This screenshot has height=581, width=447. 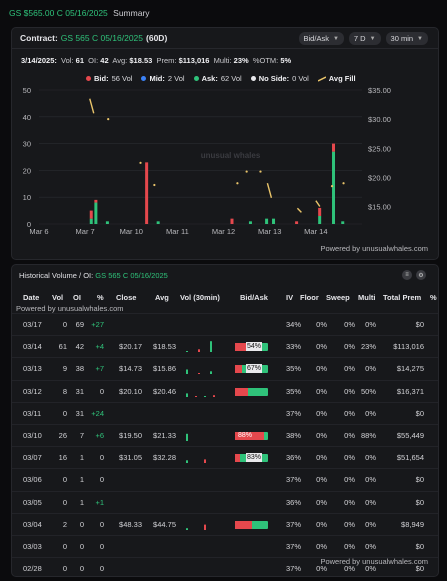 I want to click on column-header: Vol, so click(x=58, y=297).